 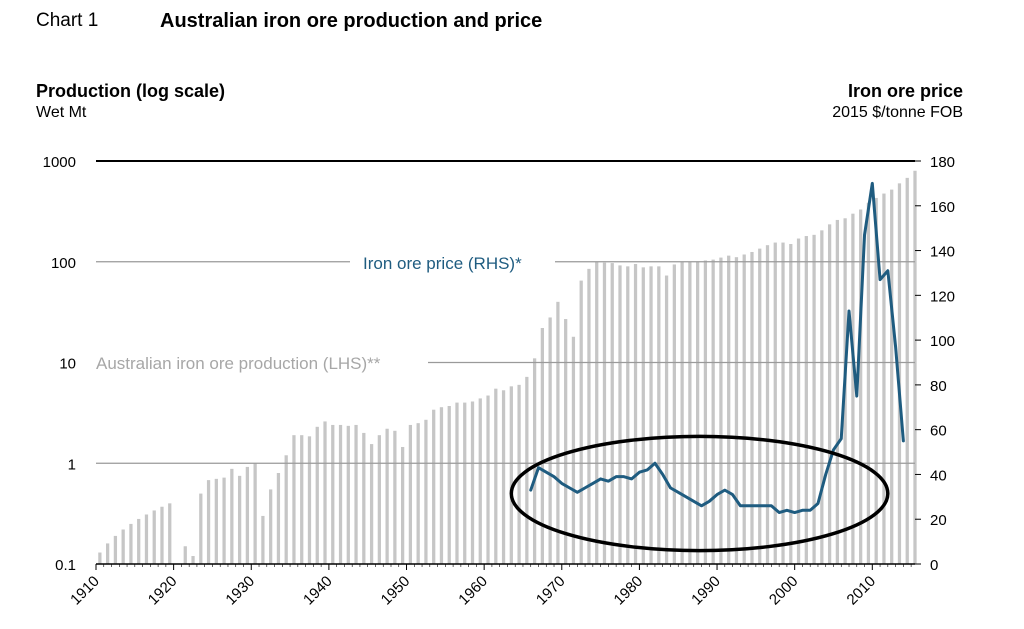 I want to click on production-bar-2001, so click(x=806, y=400).